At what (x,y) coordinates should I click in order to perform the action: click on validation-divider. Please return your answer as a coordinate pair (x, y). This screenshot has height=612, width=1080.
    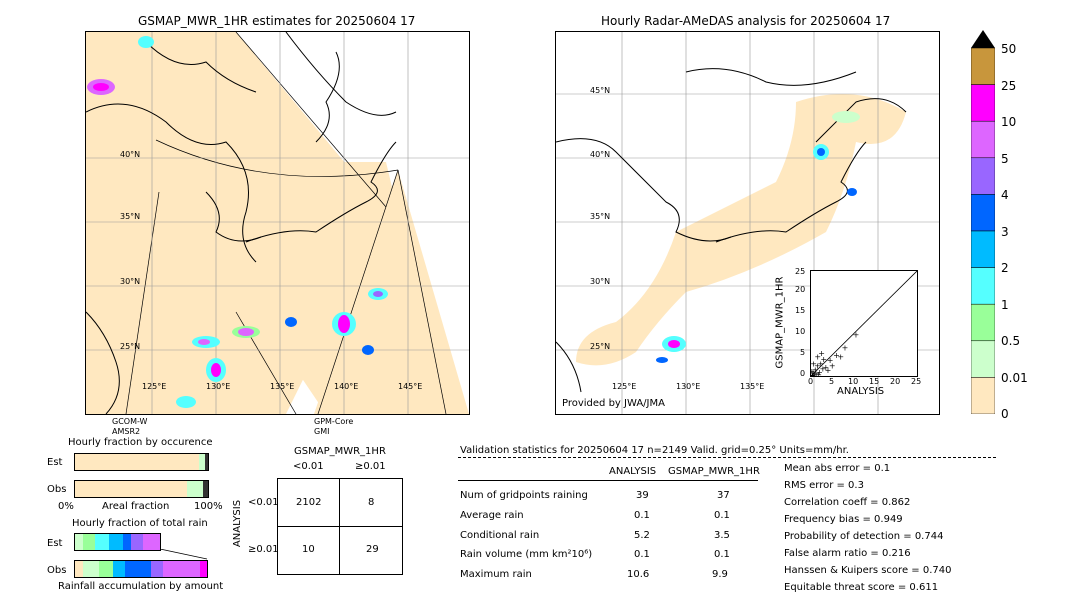
    Looking at the image, I should click on (727, 457).